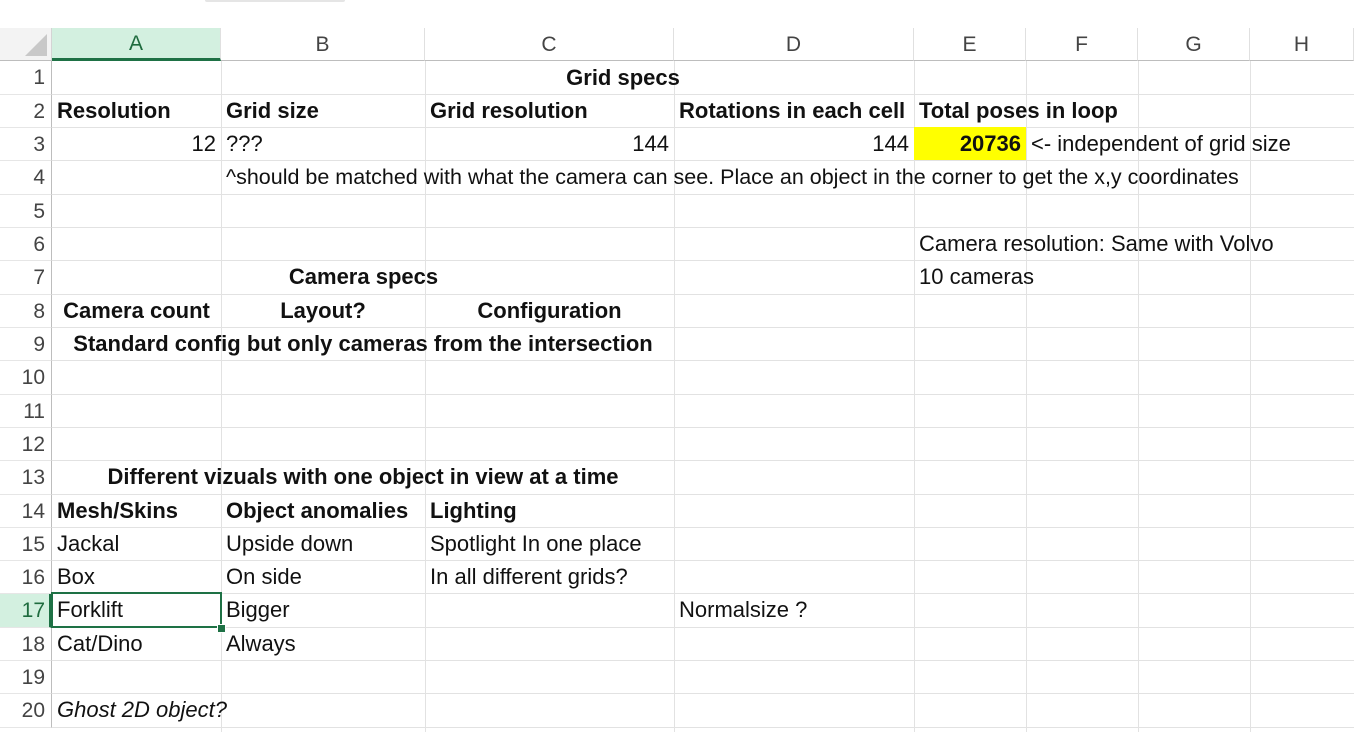 The image size is (1354, 732). What do you see at coordinates (26, 677) in the screenshot?
I see `row-header-19: 19` at bounding box center [26, 677].